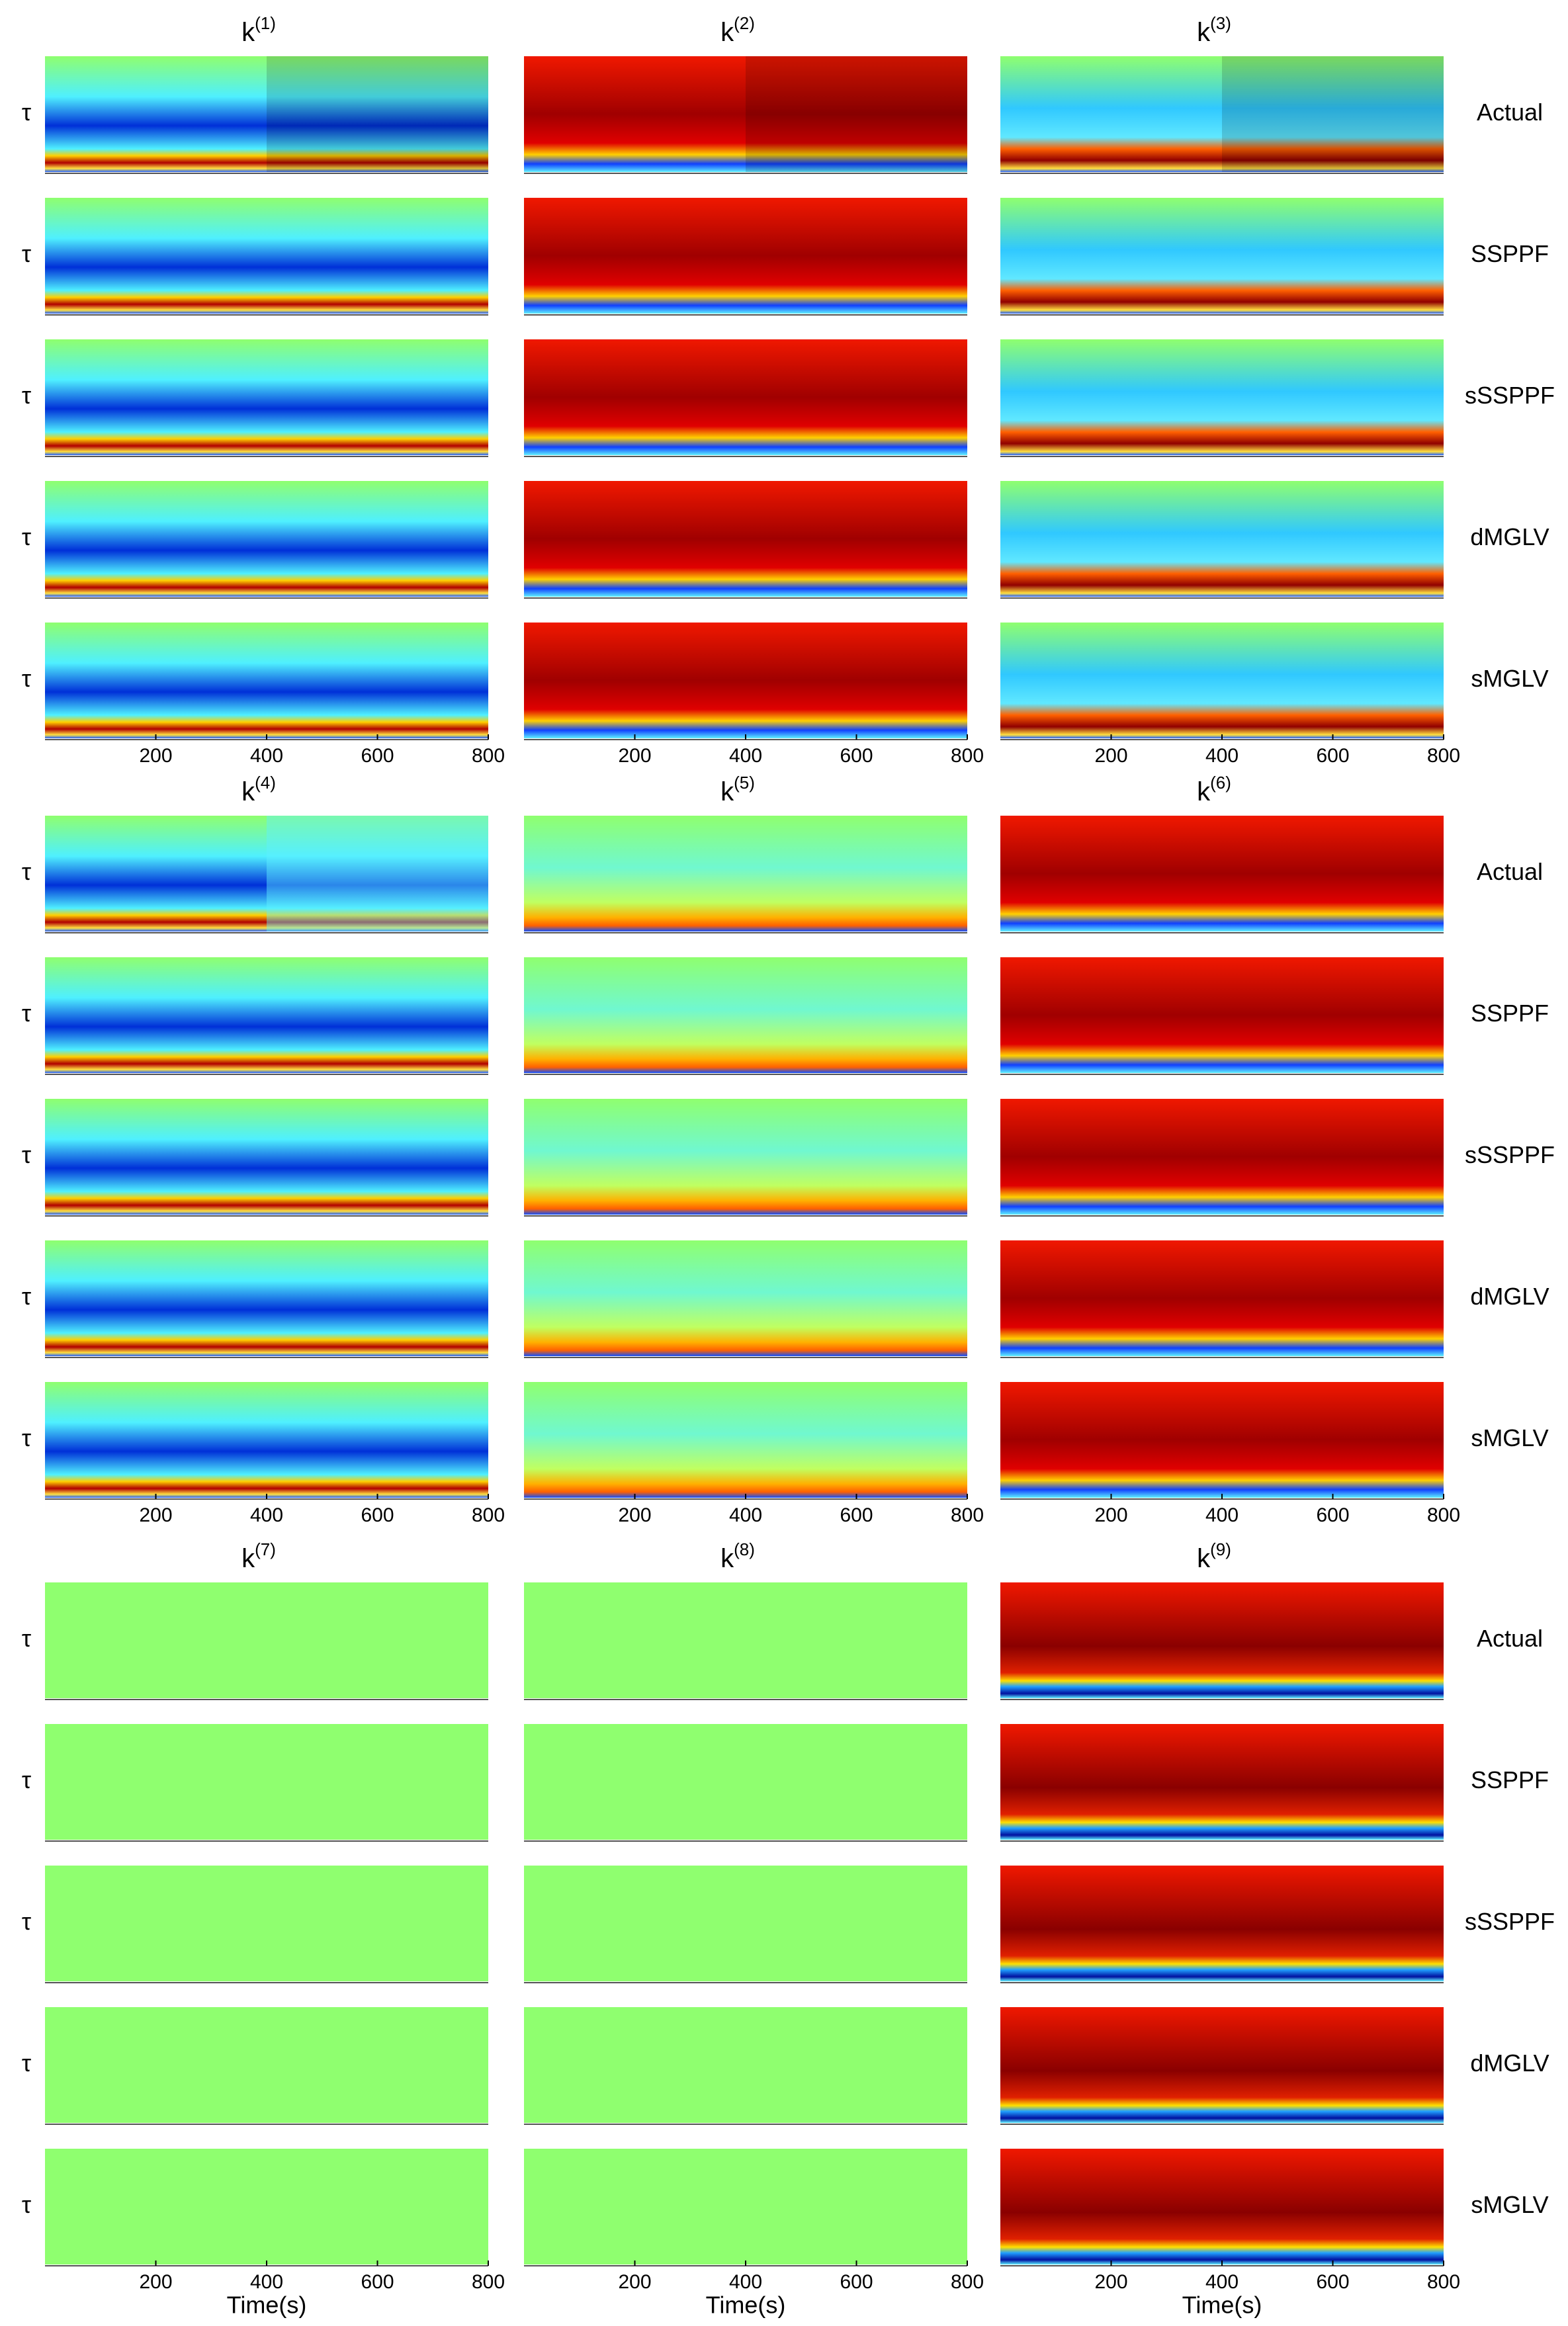 The width and height of the screenshot is (1568, 2326). I want to click on panel-title: k(3), so click(1214, 30).